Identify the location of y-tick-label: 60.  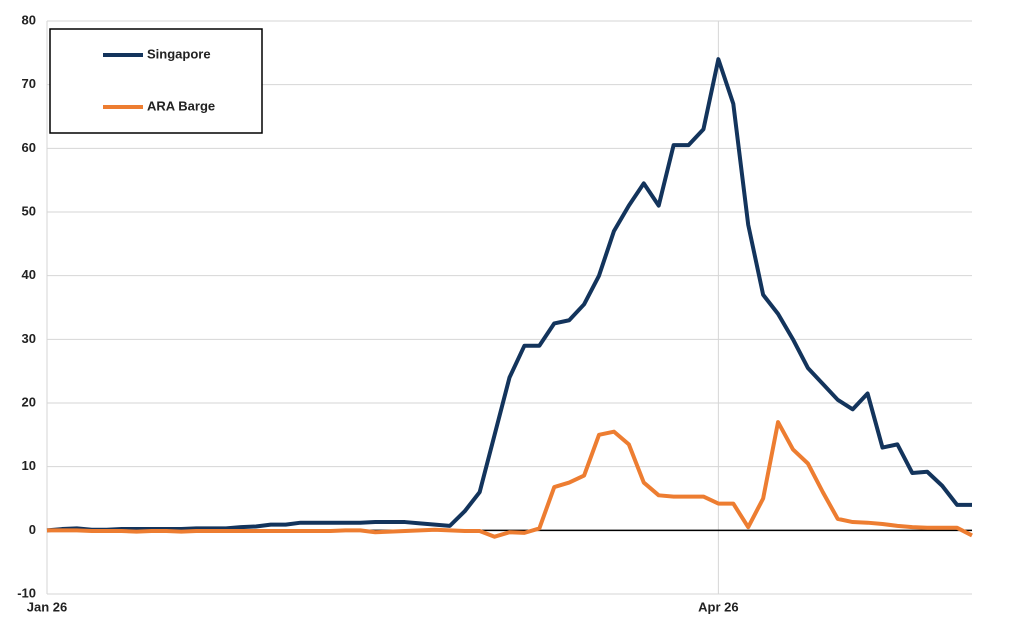
(29, 147).